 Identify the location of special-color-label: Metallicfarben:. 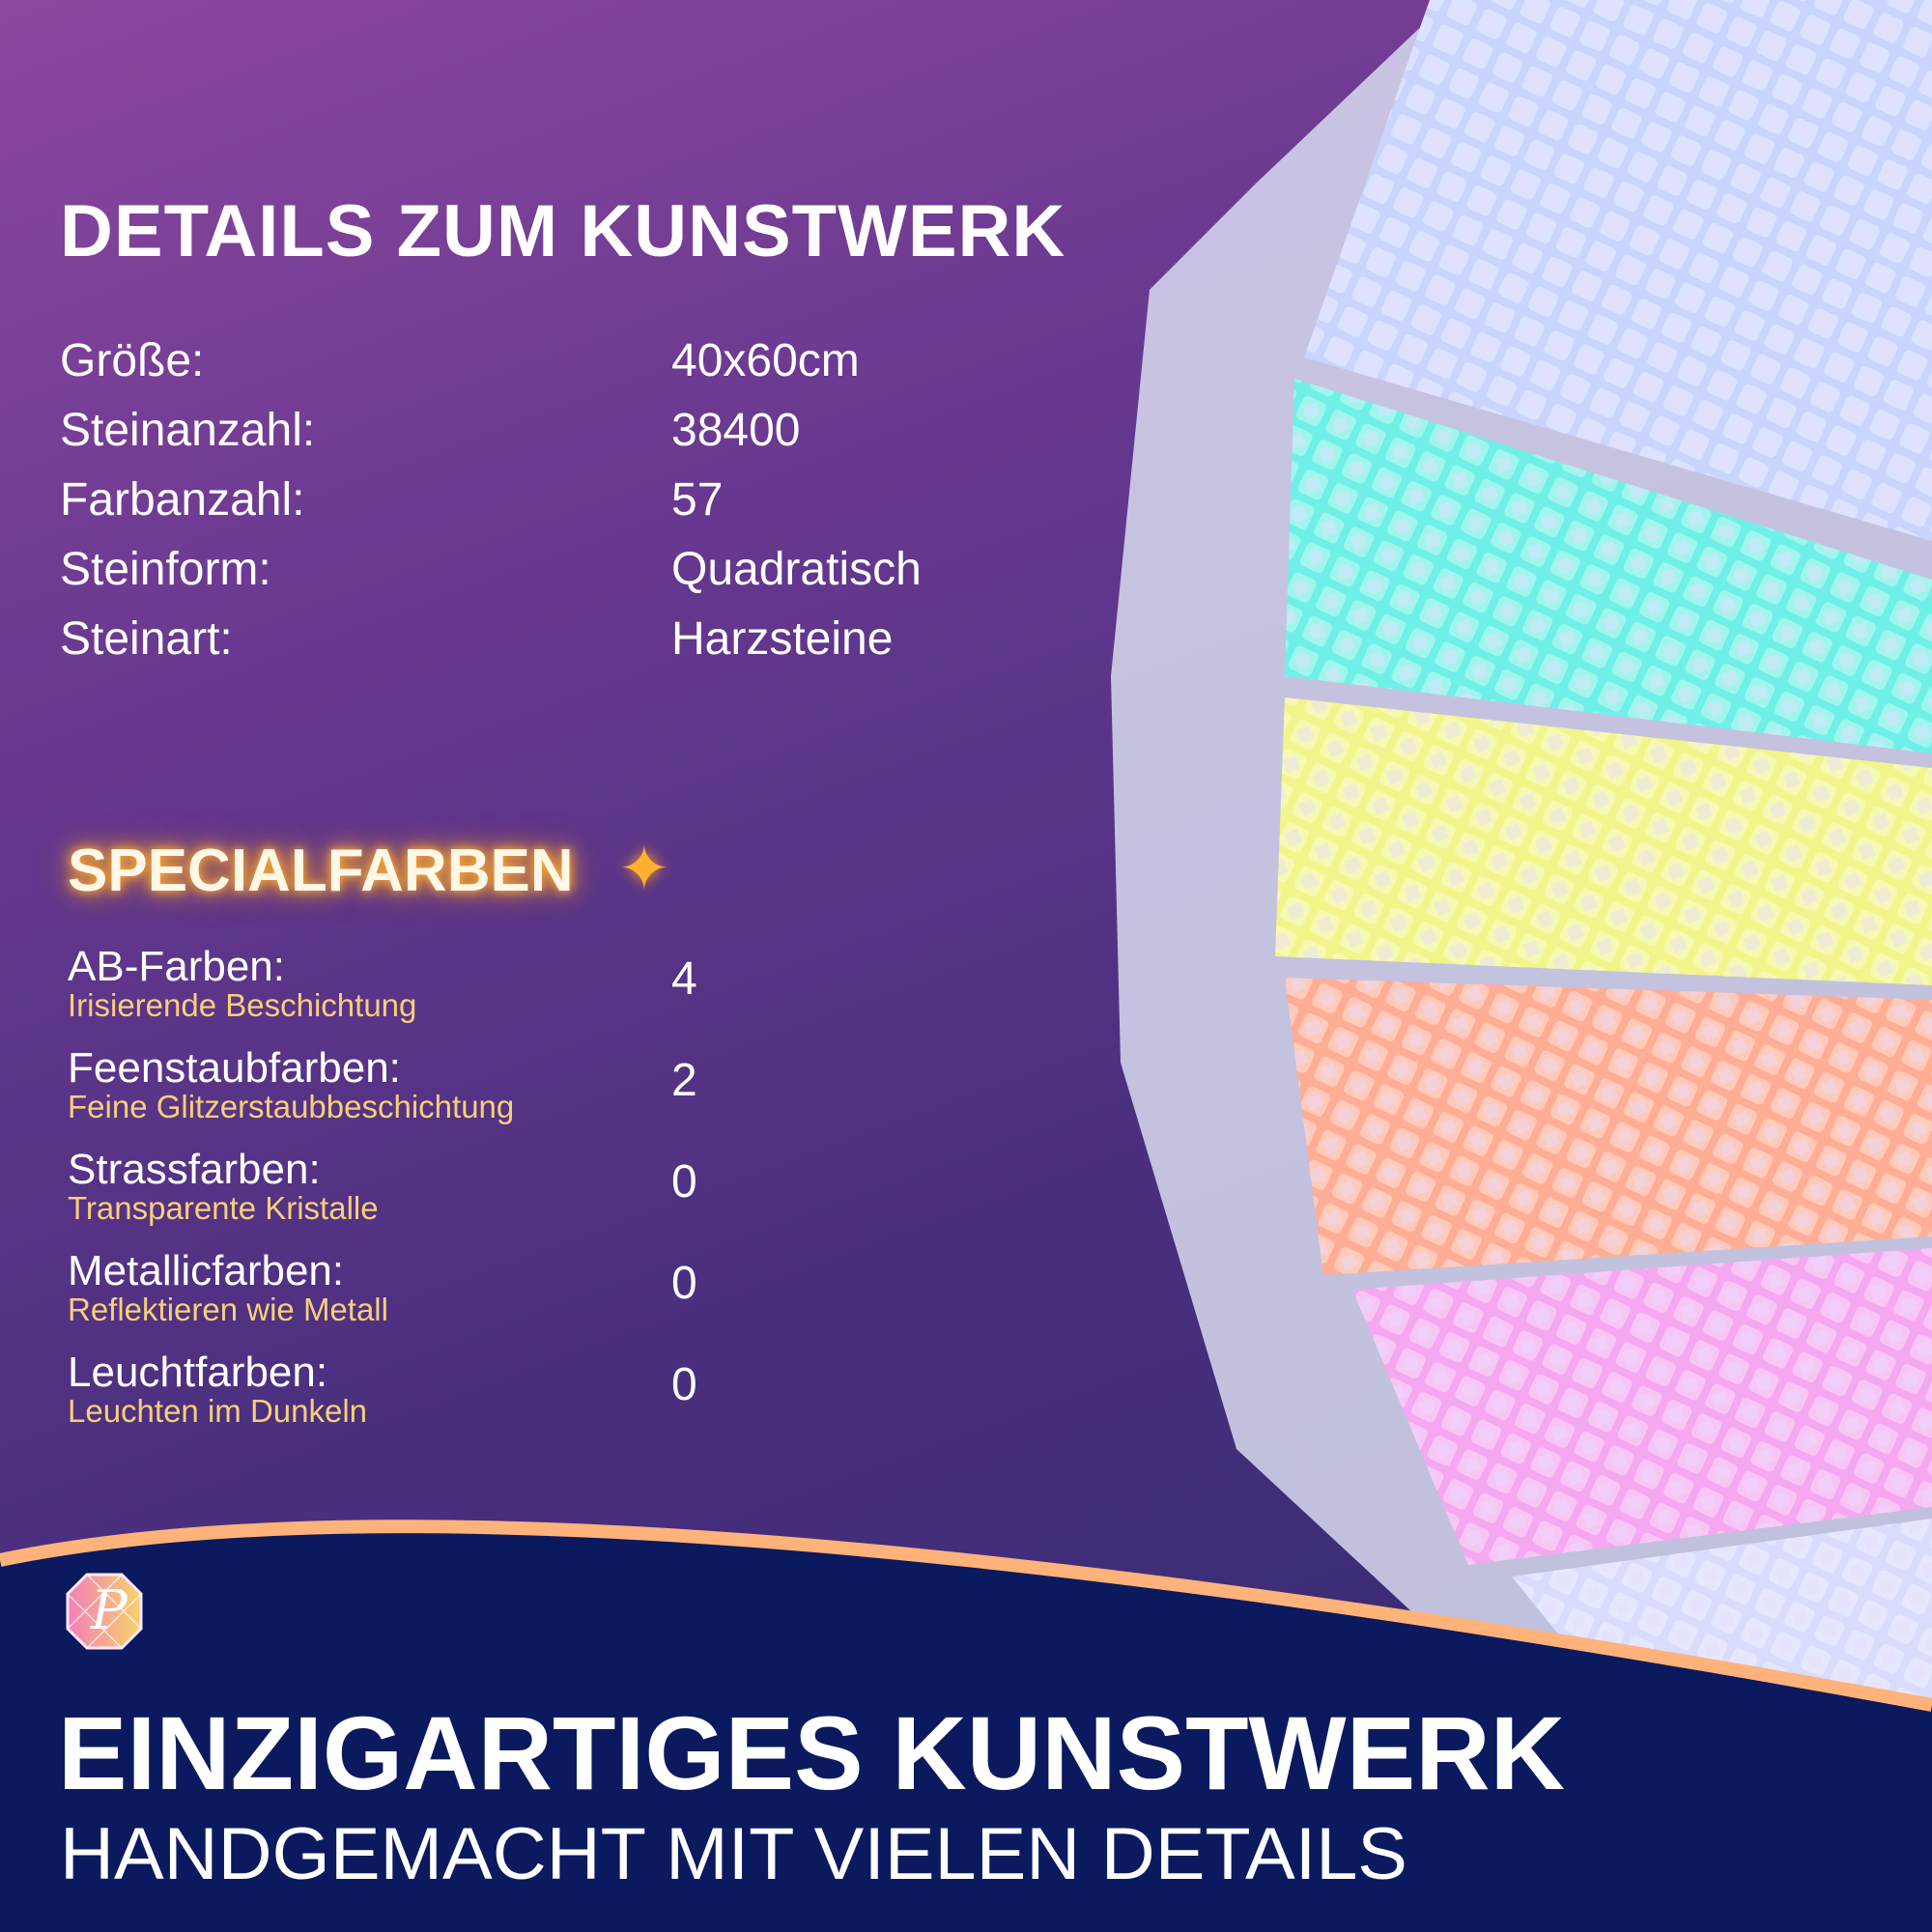
(206, 1270).